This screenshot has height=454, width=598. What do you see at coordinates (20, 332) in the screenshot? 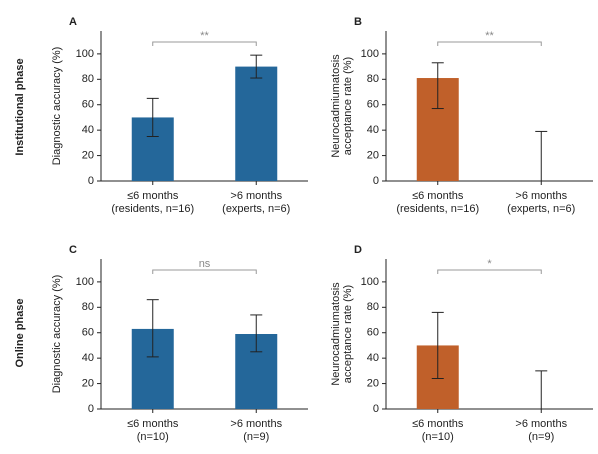
I see `row-label: Online phase` at bounding box center [20, 332].